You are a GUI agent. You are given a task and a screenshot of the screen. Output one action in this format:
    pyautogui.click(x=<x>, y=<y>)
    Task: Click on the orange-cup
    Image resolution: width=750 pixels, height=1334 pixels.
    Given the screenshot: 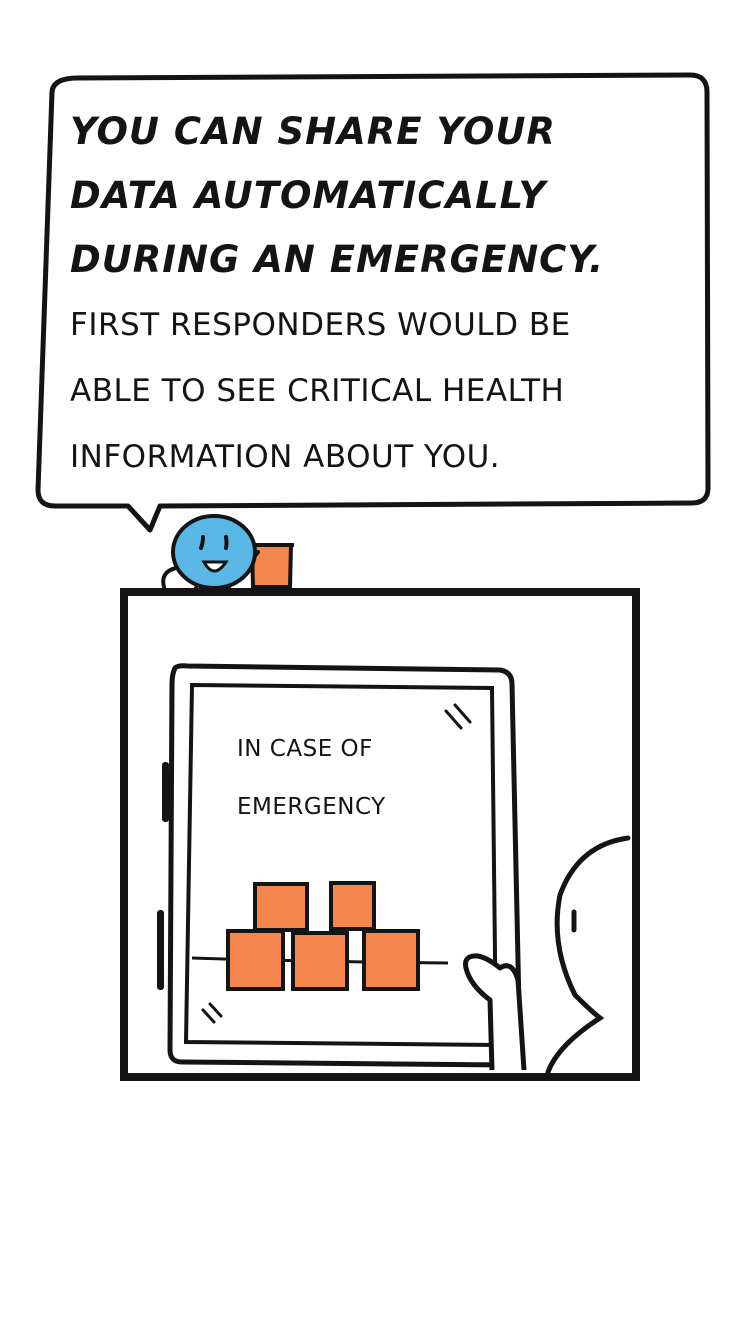 What is the action you would take?
    pyautogui.click(x=271, y=566)
    